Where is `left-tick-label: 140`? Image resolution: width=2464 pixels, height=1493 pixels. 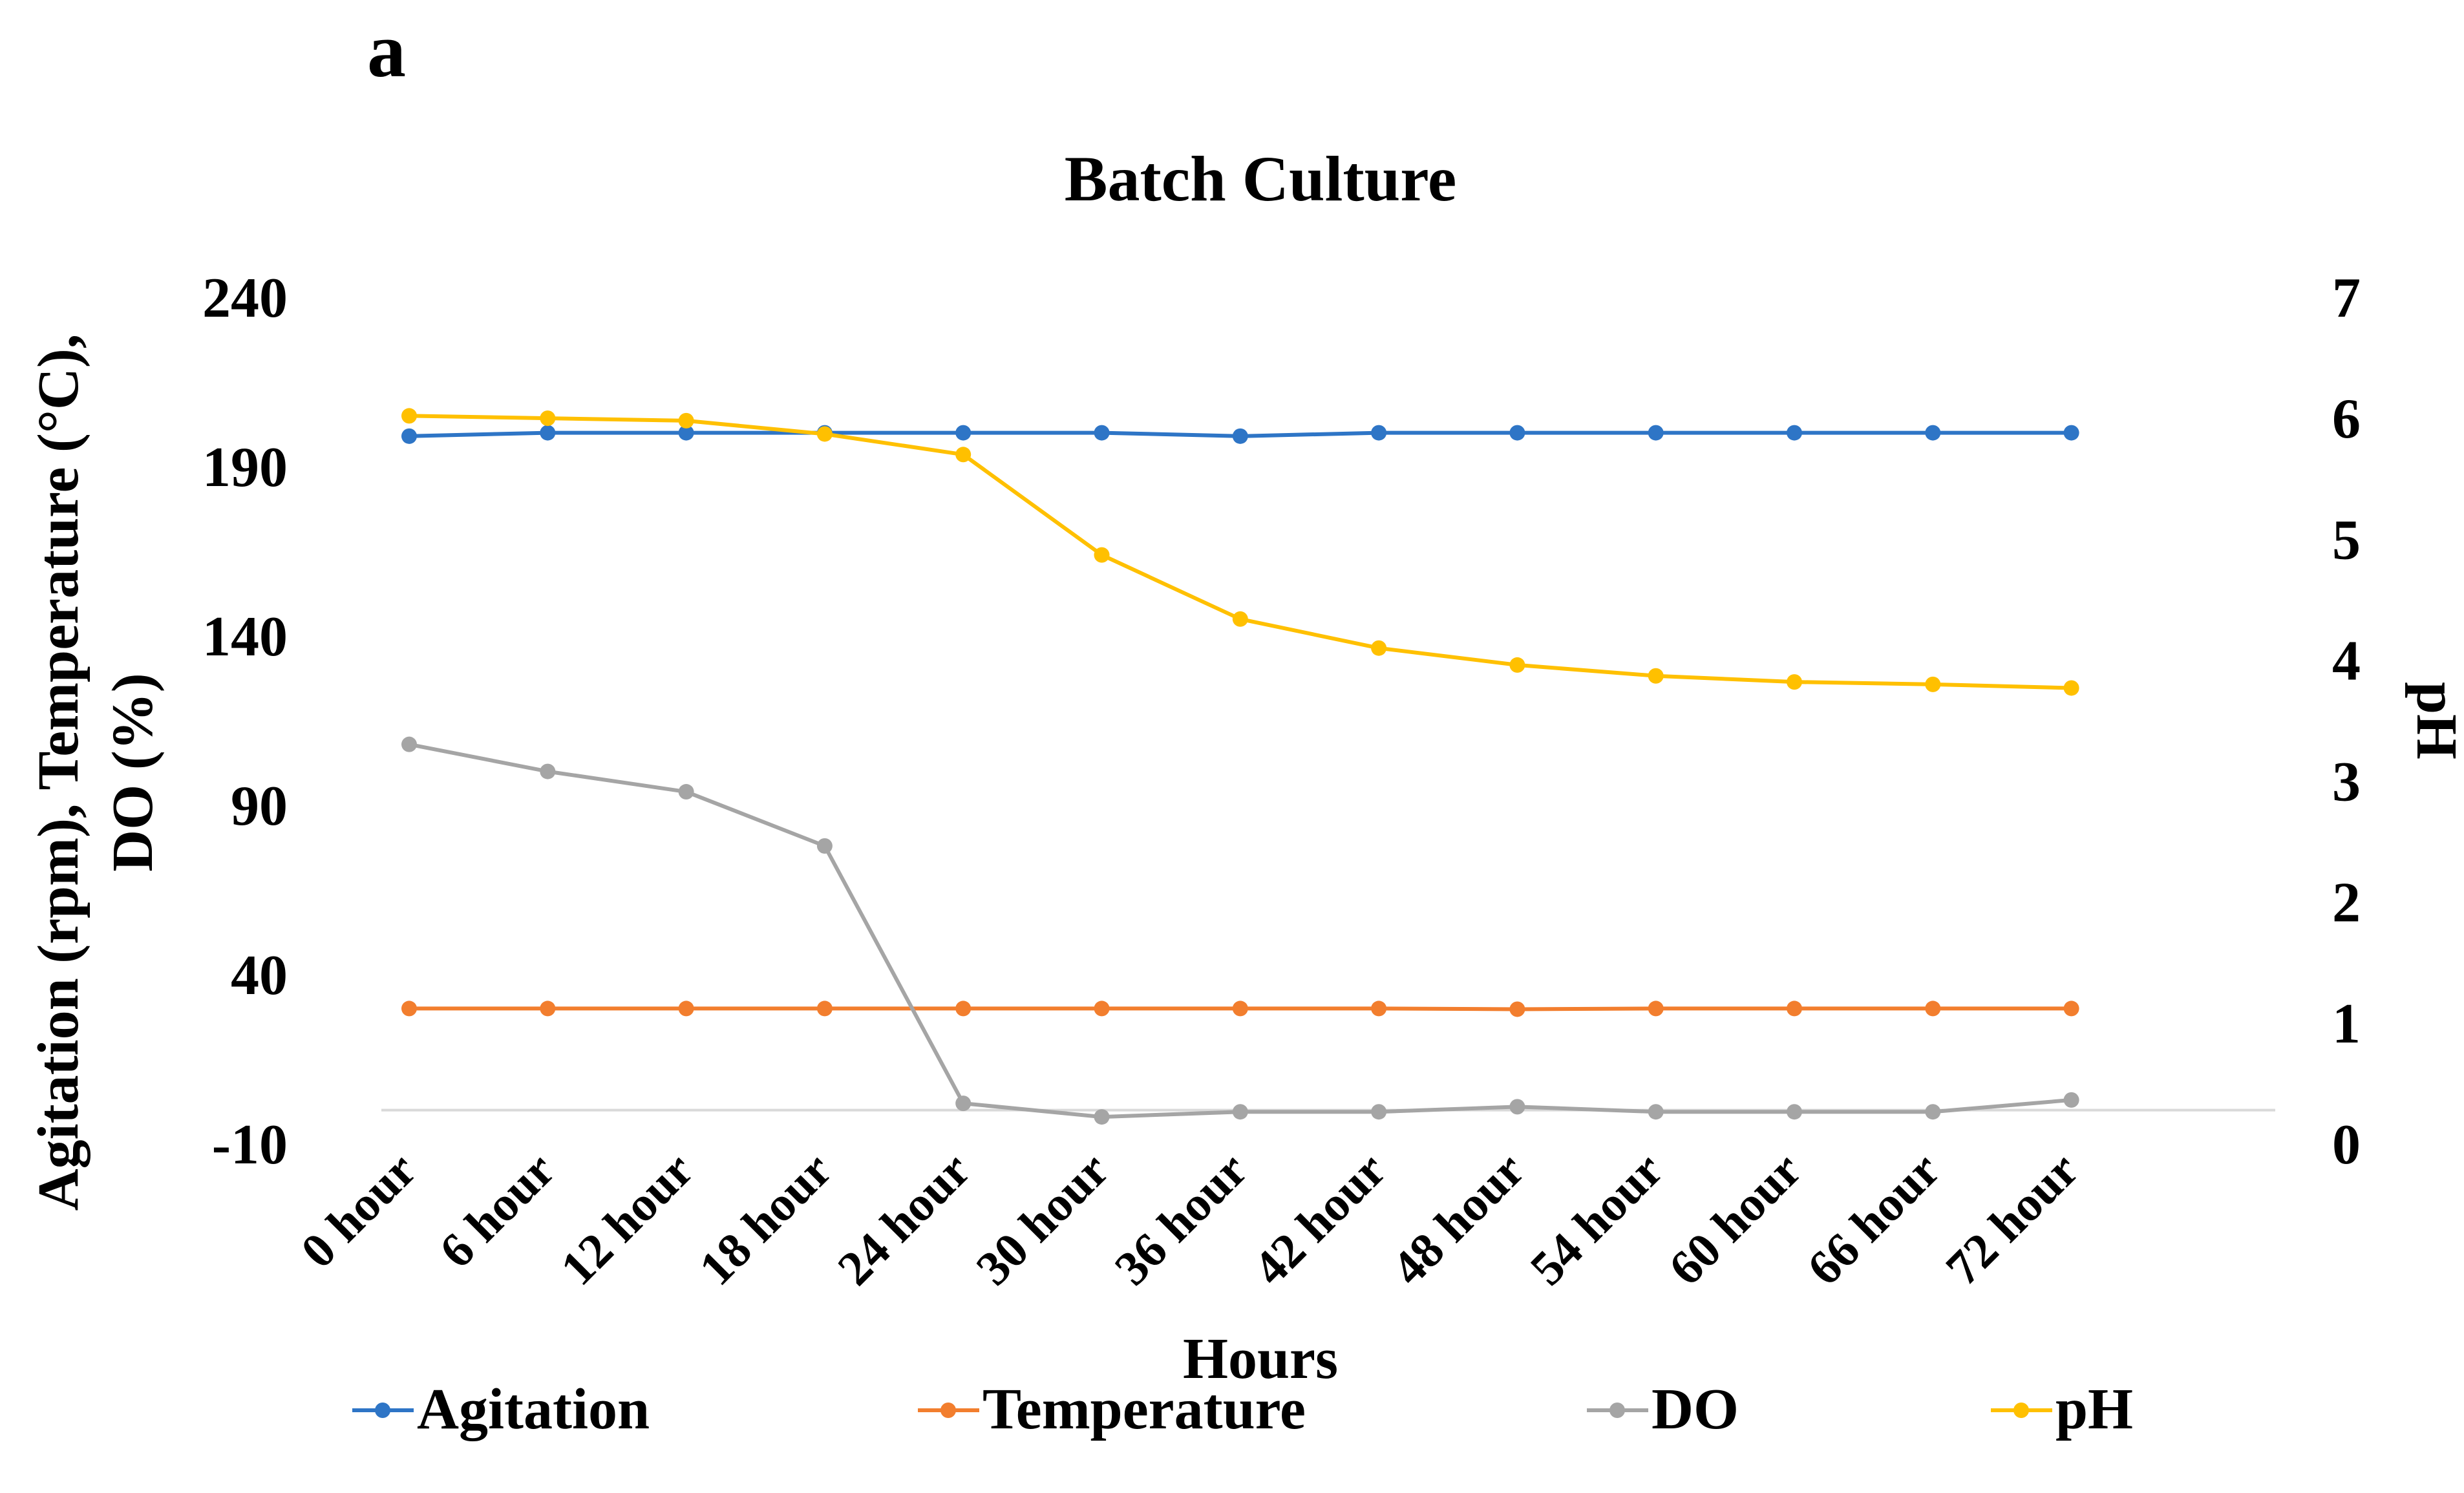 left-tick-label: 140 is located at coordinates (245, 637).